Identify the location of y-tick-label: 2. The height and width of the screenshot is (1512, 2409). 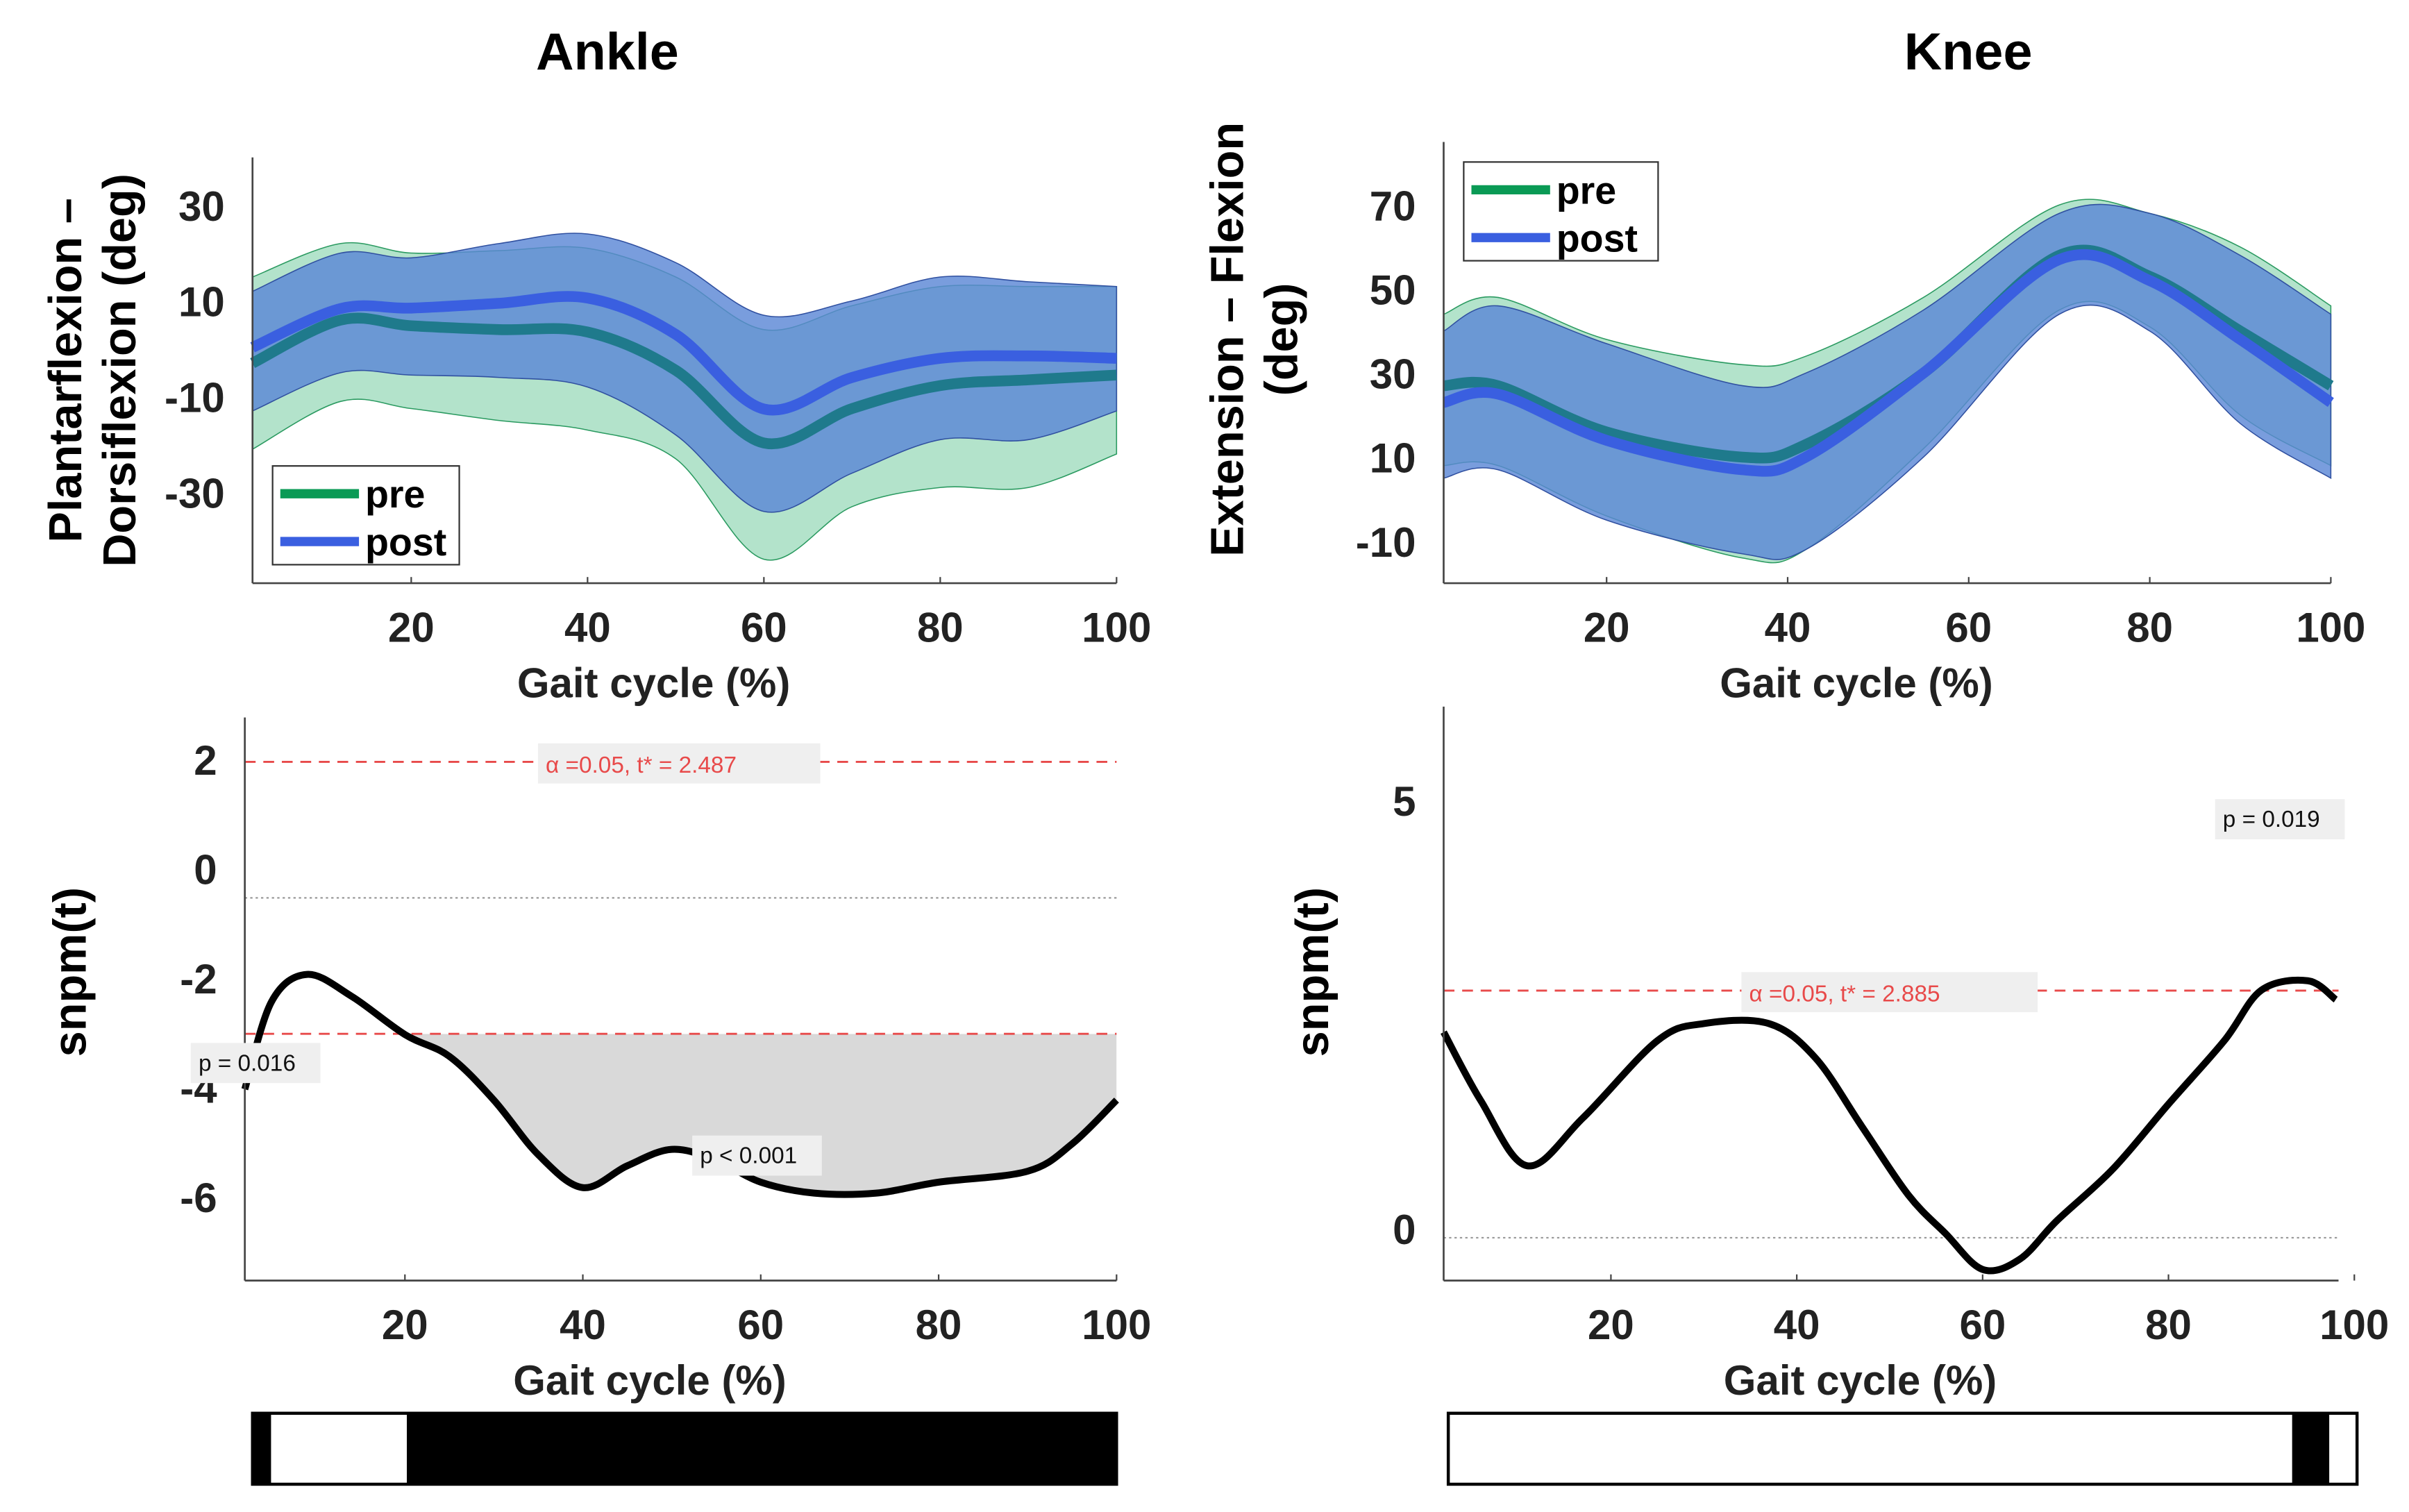
(205, 760).